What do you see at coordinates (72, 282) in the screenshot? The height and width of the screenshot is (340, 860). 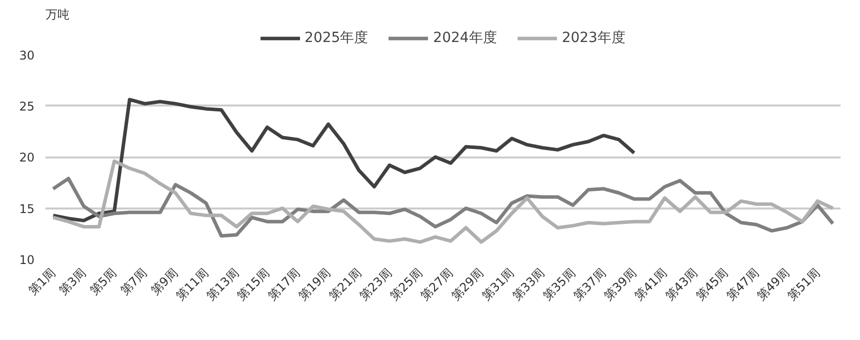 I see `x-tick-label: 第3周` at bounding box center [72, 282].